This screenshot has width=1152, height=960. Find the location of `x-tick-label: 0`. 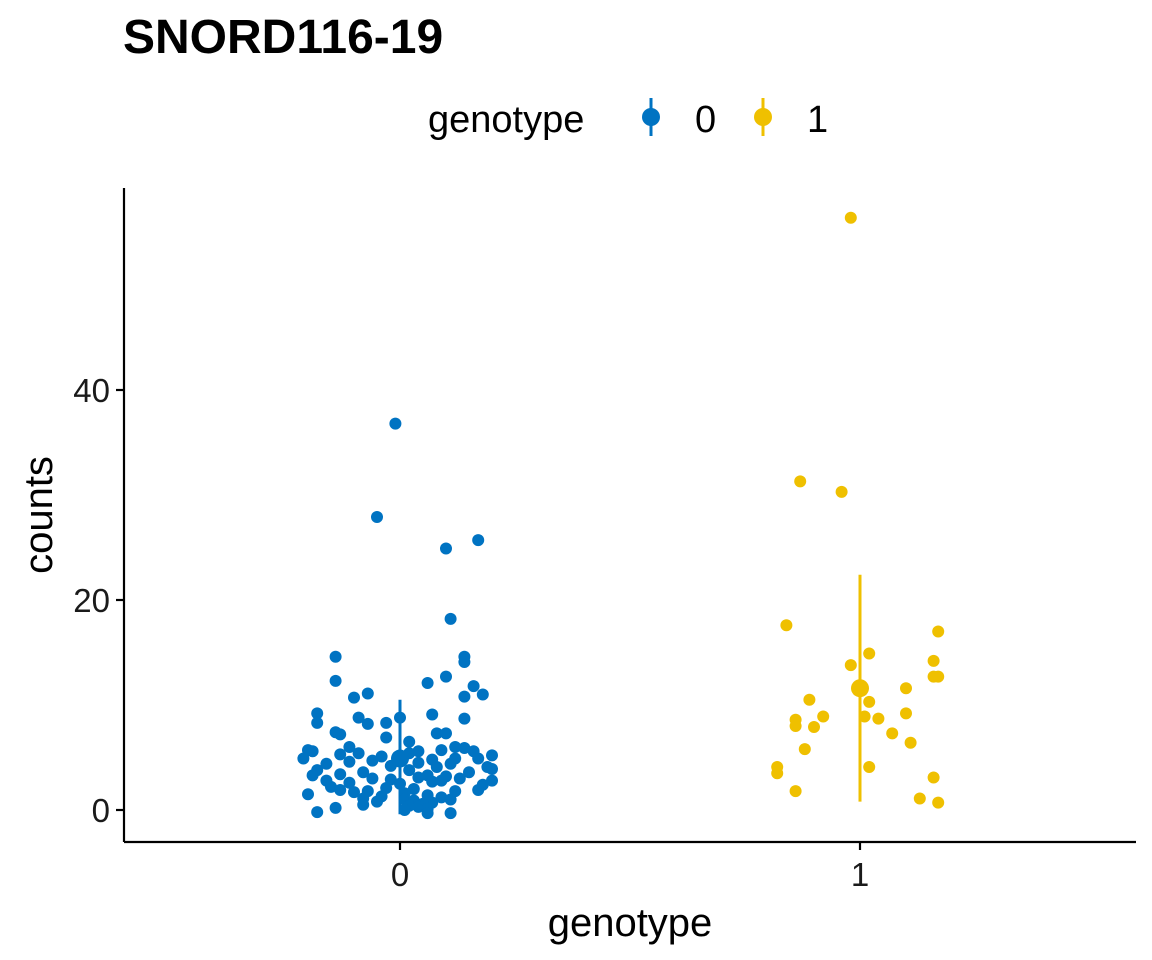

x-tick-label: 0 is located at coordinates (400, 874).